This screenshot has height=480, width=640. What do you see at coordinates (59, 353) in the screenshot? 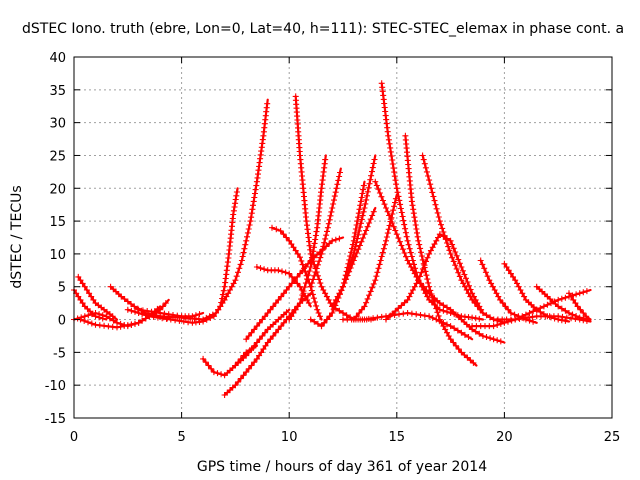
I see `y-tick-label: -5` at bounding box center [59, 353].